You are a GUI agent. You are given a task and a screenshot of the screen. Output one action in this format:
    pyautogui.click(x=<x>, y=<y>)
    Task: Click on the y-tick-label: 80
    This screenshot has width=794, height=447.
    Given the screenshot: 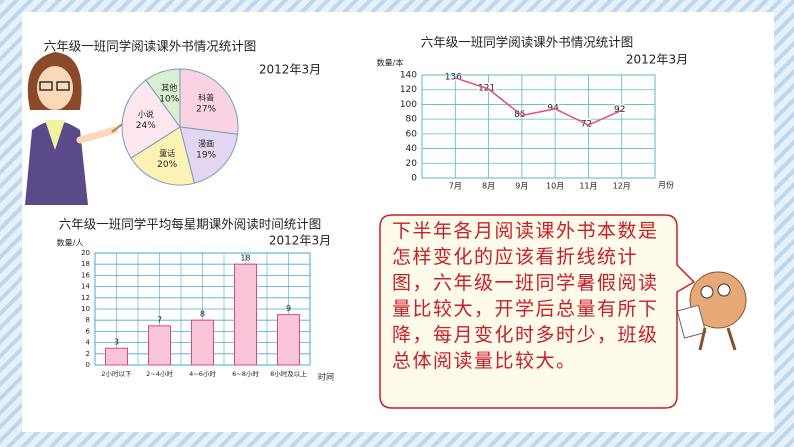 What is the action you would take?
    pyautogui.click(x=412, y=120)
    